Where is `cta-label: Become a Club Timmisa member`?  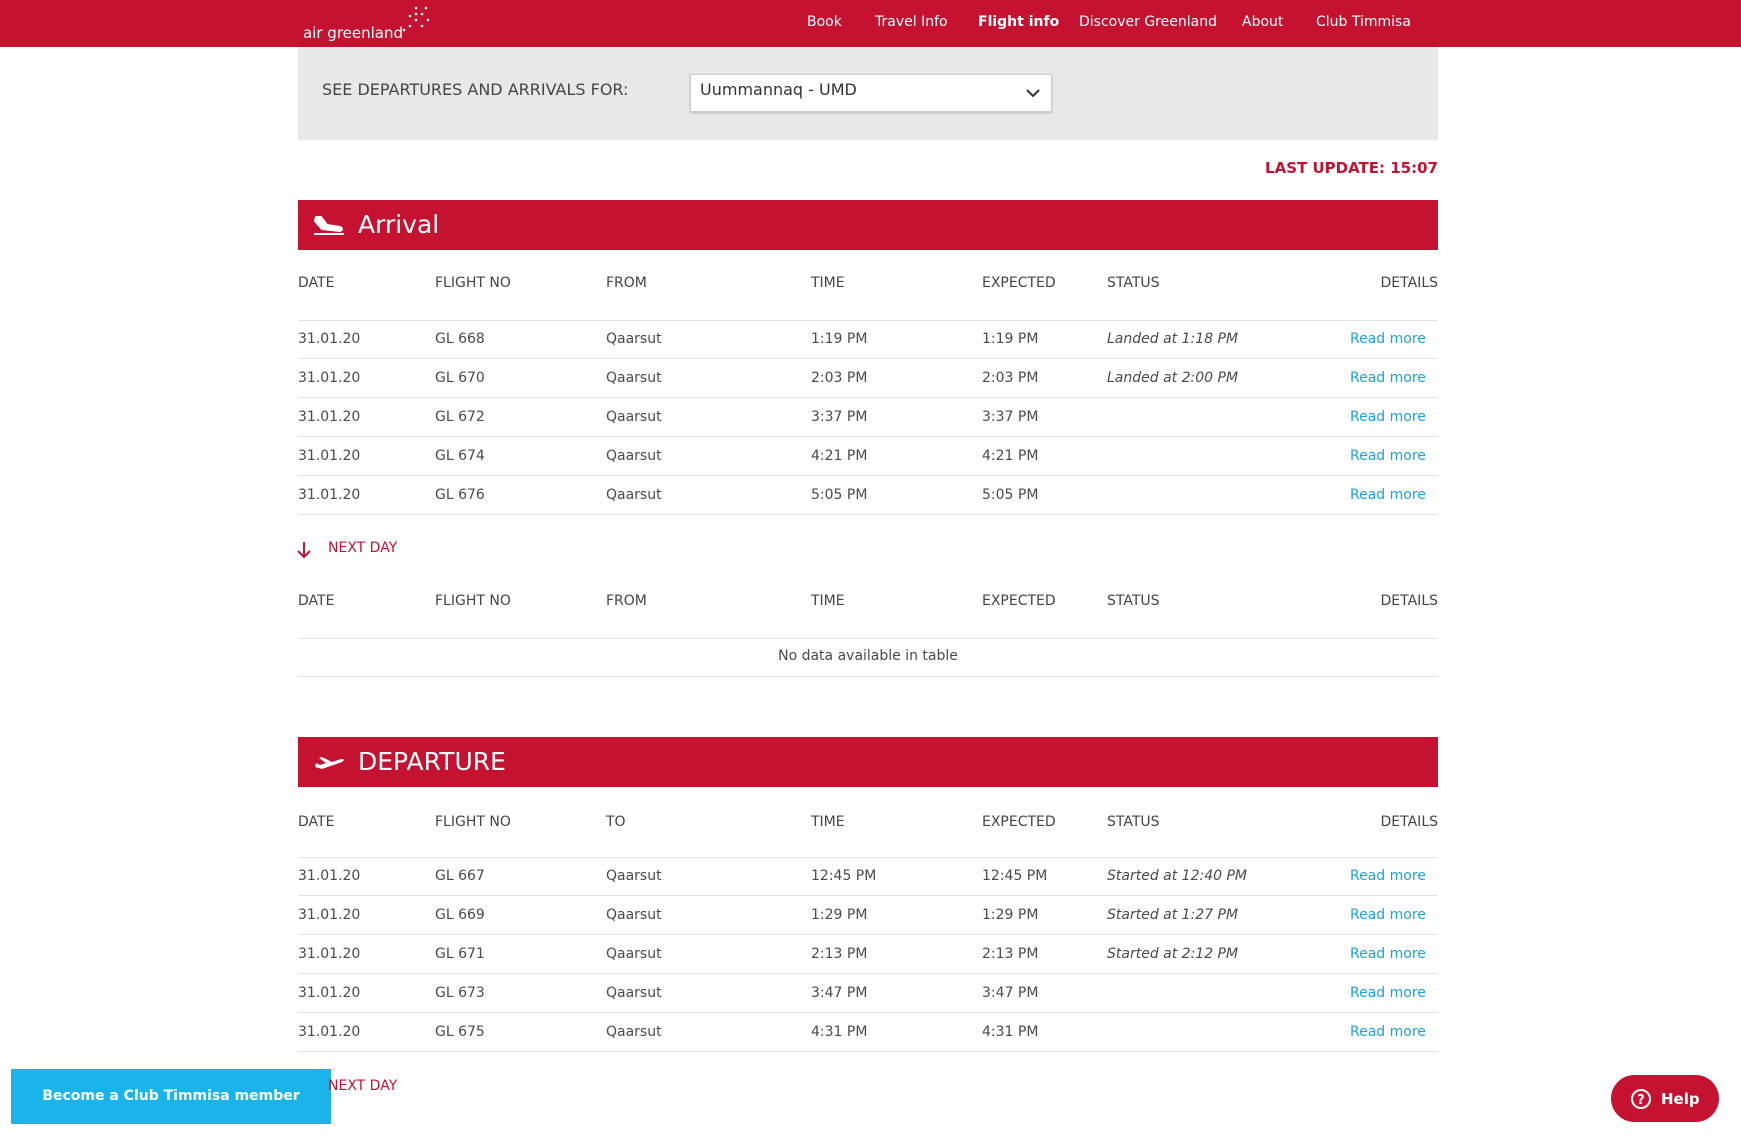 cta-label: Become a Club Timmisa member is located at coordinates (171, 1096).